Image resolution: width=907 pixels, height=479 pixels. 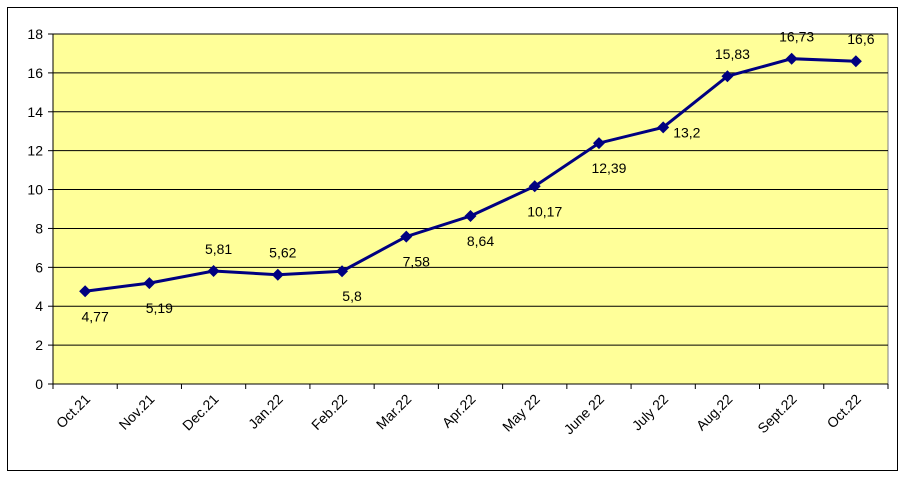 What do you see at coordinates (159, 308) in the screenshot?
I see `data-label: 5,19` at bounding box center [159, 308].